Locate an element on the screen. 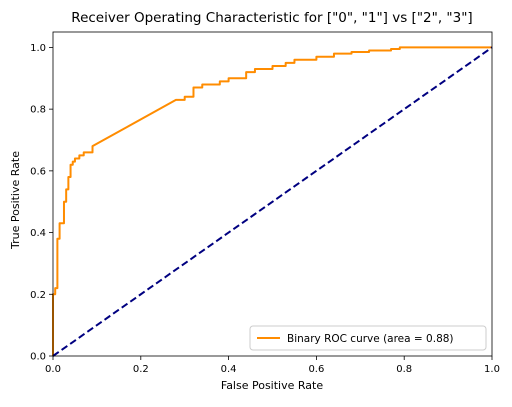  x-tick-label: 0.6 is located at coordinates (316, 369).